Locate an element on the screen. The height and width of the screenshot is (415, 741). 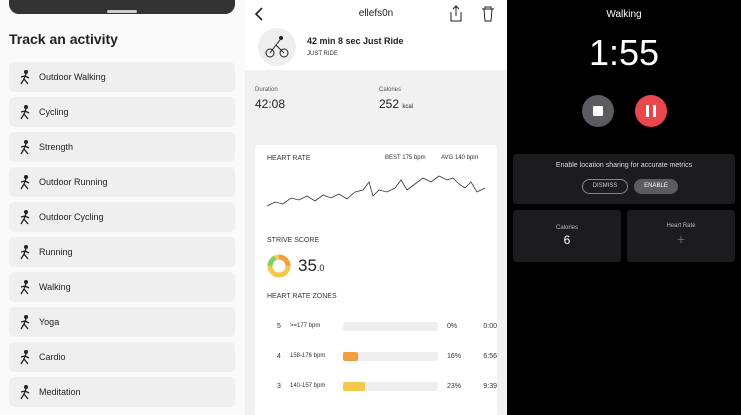
hr-best: BEST 175 bpm is located at coordinates (405, 158).